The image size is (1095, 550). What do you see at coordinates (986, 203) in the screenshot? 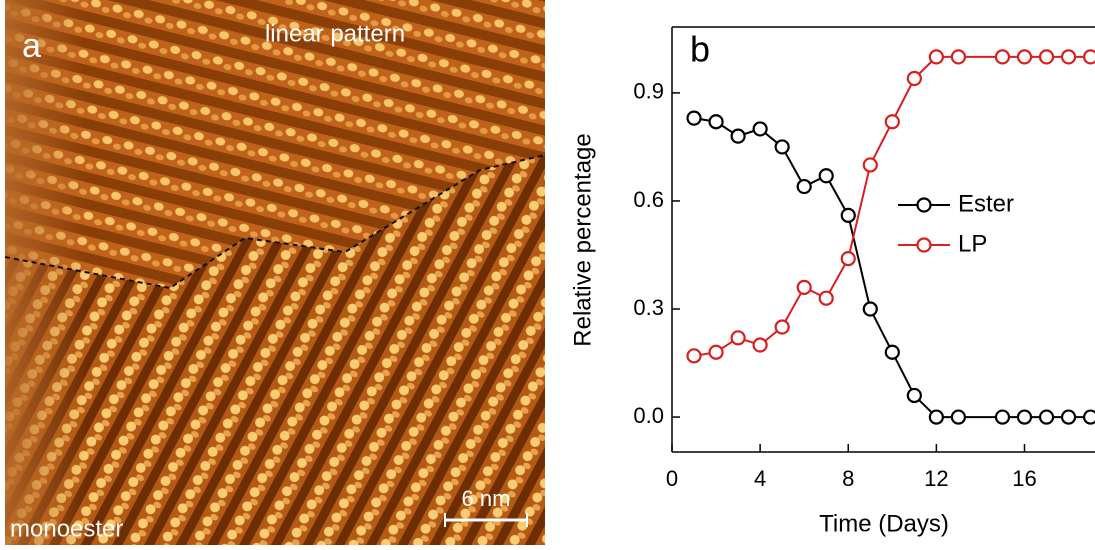
I see `legend-label: Ester` at bounding box center [986, 203].